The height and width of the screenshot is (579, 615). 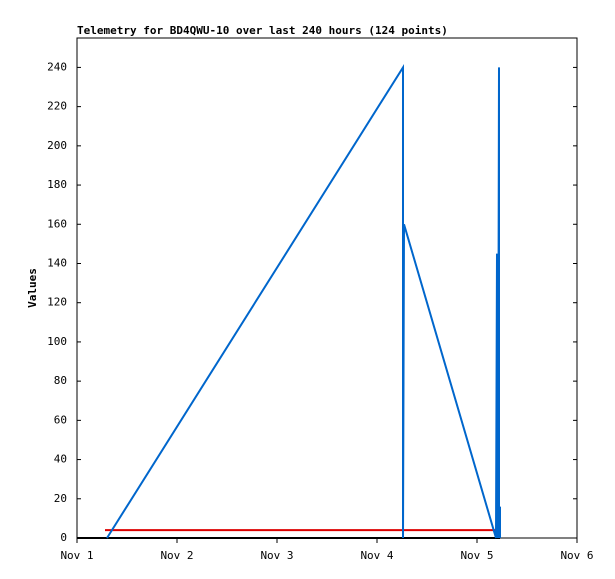 I want to click on y-tick-label: 60, so click(x=60, y=419).